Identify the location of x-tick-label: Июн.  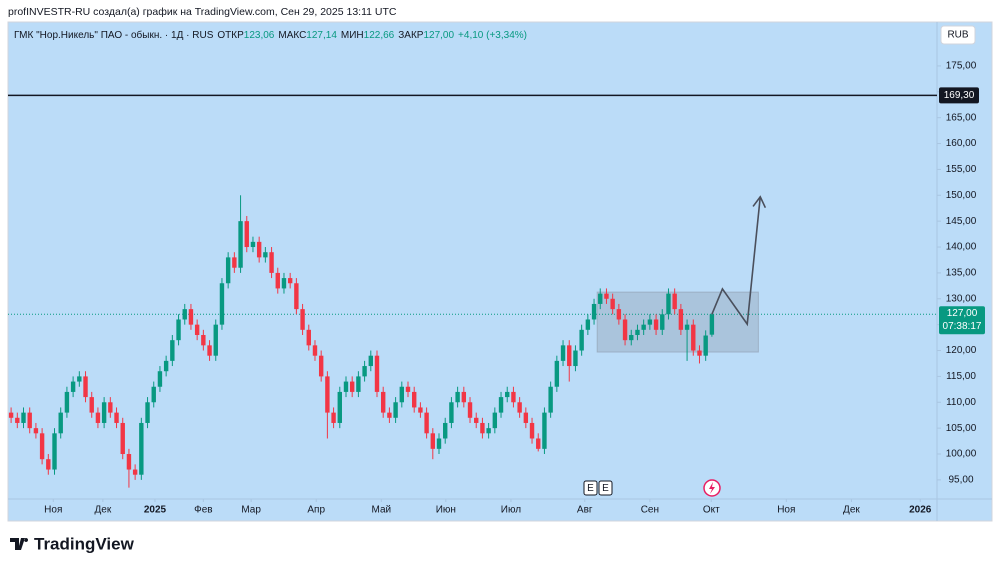
(446, 510).